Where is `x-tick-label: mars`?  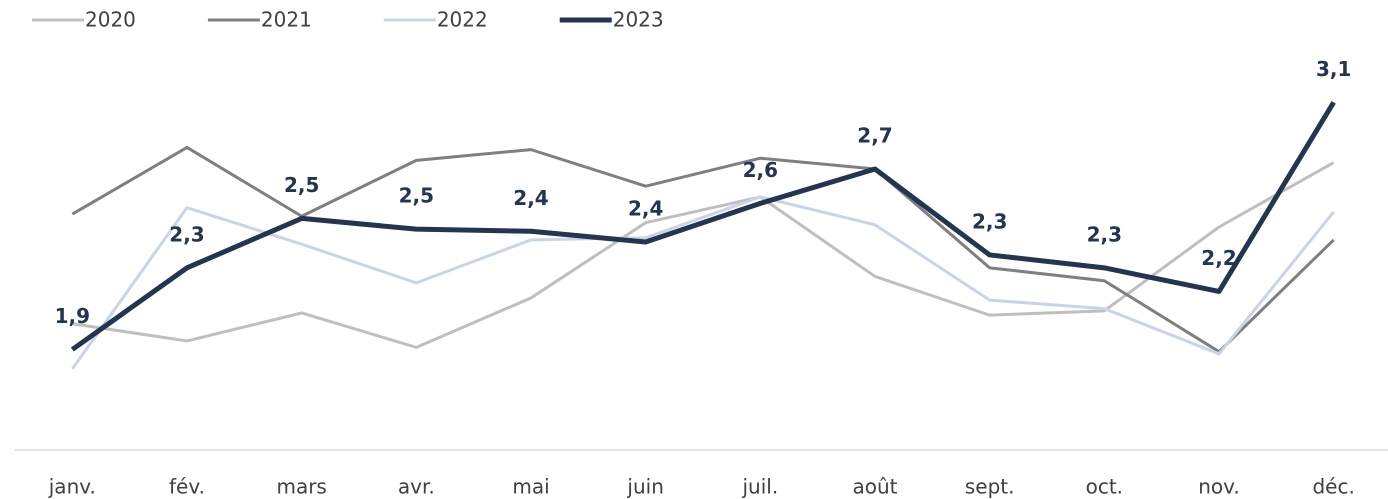
x-tick-label: mars is located at coordinates (301, 487).